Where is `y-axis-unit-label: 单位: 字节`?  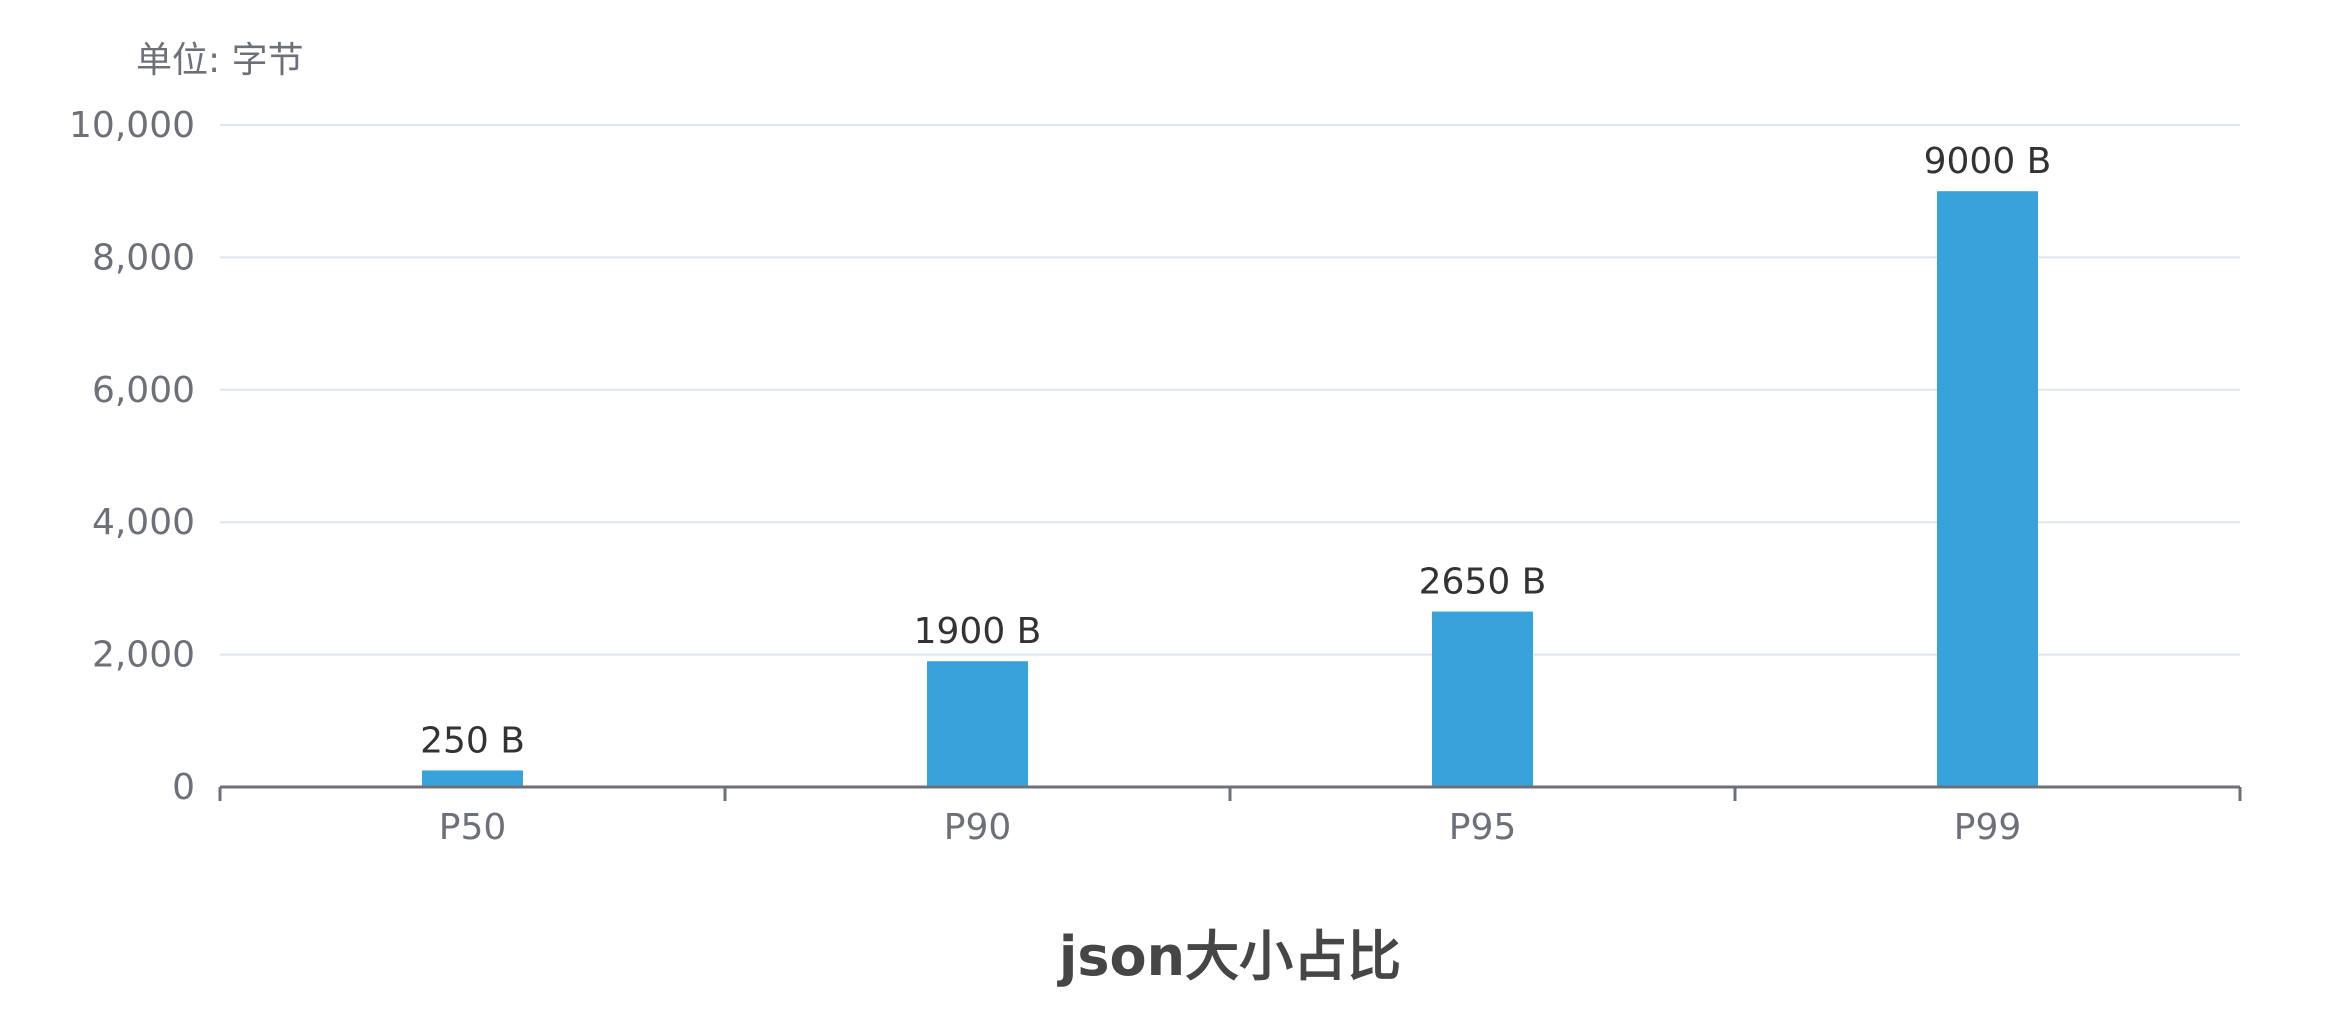
y-axis-unit-label: 单位: 字节 is located at coordinates (220, 60).